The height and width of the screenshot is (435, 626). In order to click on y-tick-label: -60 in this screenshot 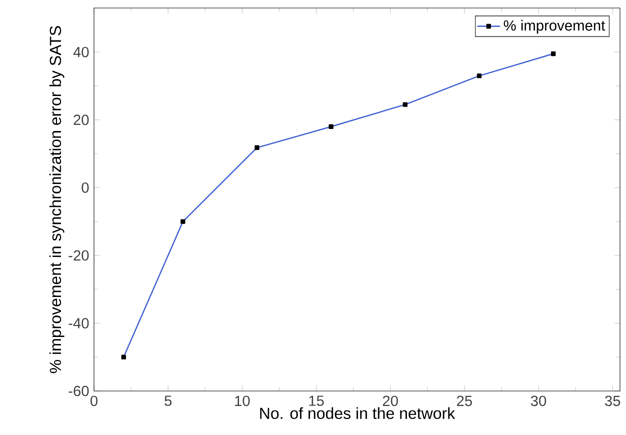, I will do `click(78, 391)`.